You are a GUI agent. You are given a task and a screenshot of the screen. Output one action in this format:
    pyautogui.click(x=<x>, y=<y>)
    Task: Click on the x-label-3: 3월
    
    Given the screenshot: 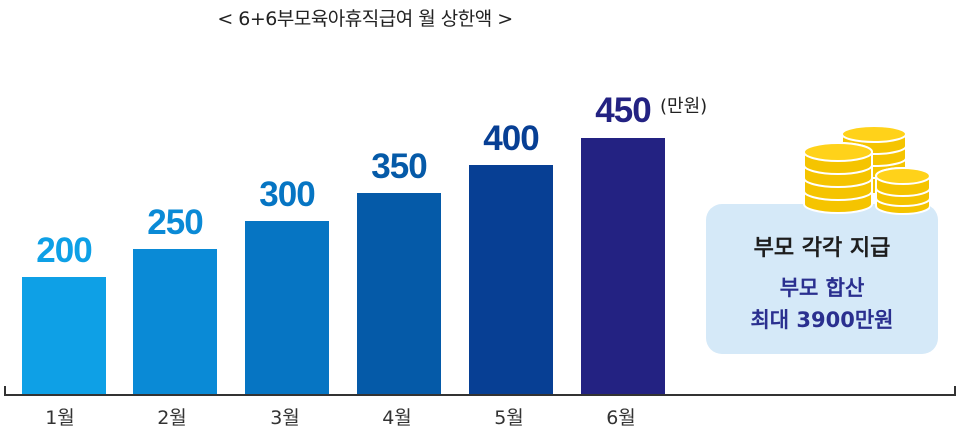 What is the action you would take?
    pyautogui.click(x=285, y=418)
    